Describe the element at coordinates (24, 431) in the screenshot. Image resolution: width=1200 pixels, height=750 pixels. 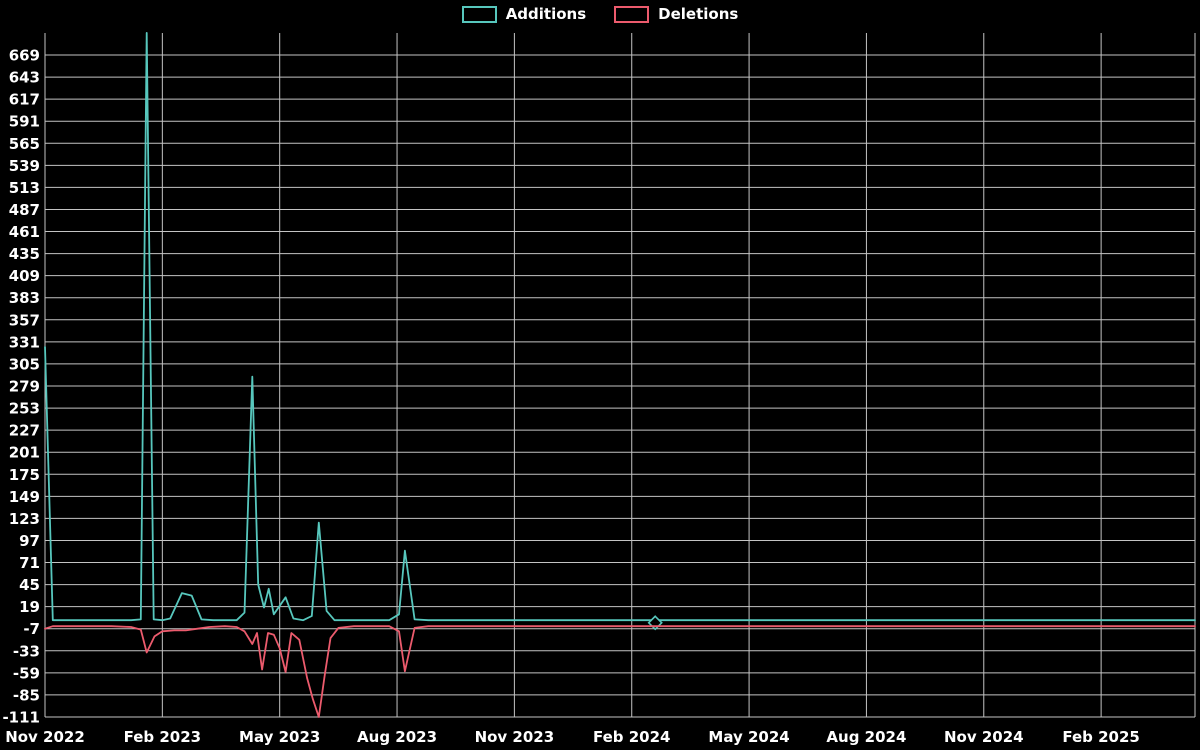
I see `y-tick-label: 227` at that location.